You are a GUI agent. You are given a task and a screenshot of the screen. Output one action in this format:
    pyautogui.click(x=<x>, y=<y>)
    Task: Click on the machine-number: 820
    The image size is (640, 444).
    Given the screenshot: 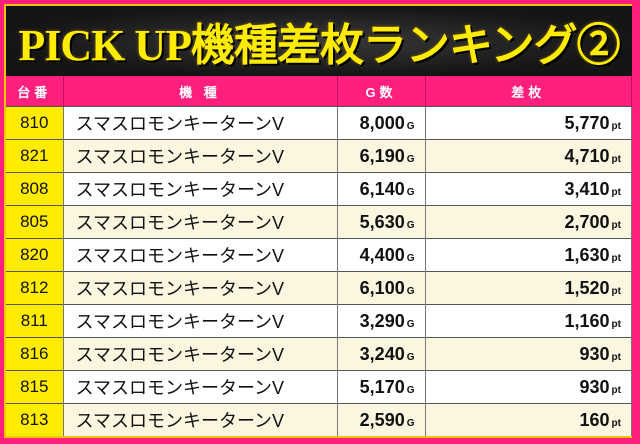 What is the action you would take?
    pyautogui.click(x=35, y=255)
    